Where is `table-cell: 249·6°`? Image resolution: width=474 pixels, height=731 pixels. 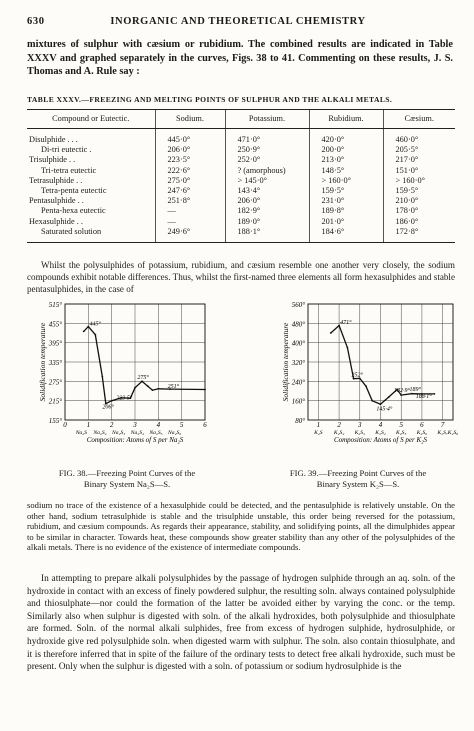 table-cell: 249·6° is located at coordinates (189, 235).